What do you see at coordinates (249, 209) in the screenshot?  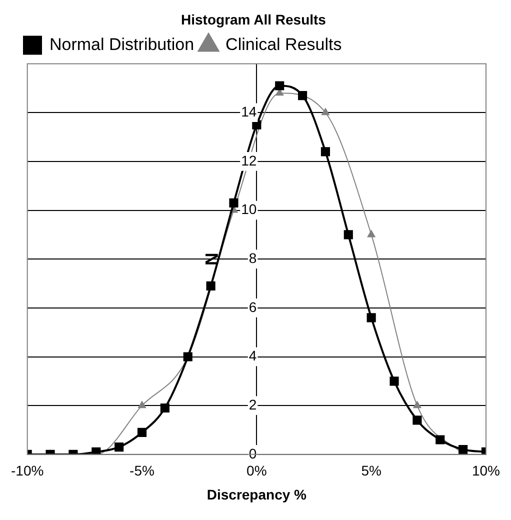 I see `y-tick-label: 10` at bounding box center [249, 209].